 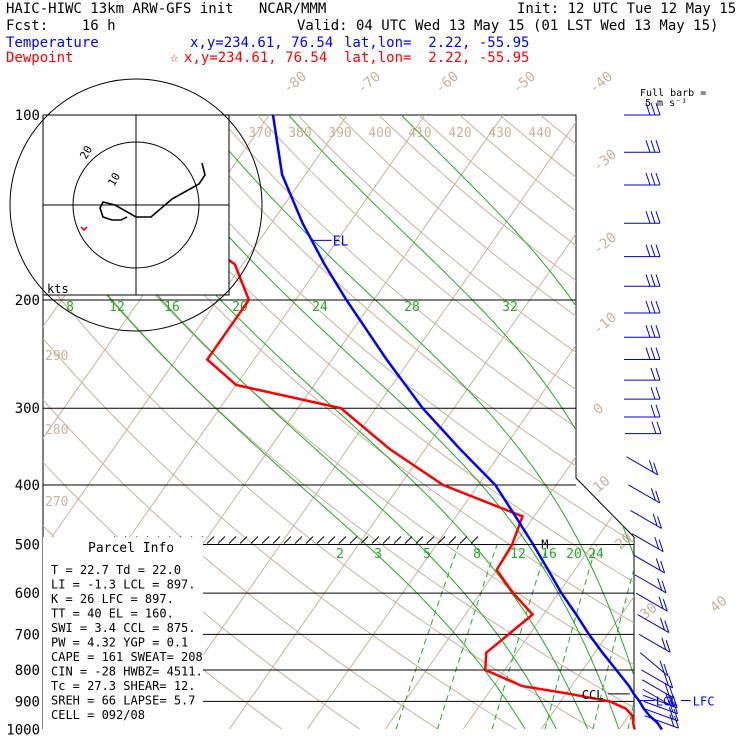 What do you see at coordinates (98, 715) in the screenshot?
I see `parcel-info-row: CELL = 092/08` at bounding box center [98, 715].